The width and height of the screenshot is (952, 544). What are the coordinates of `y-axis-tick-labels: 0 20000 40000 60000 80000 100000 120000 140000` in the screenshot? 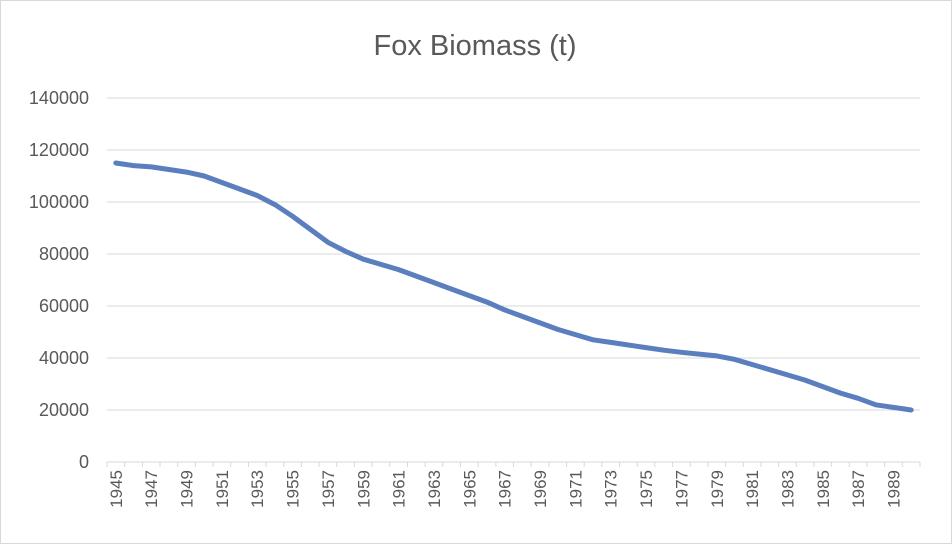 It's located at (59, 280).